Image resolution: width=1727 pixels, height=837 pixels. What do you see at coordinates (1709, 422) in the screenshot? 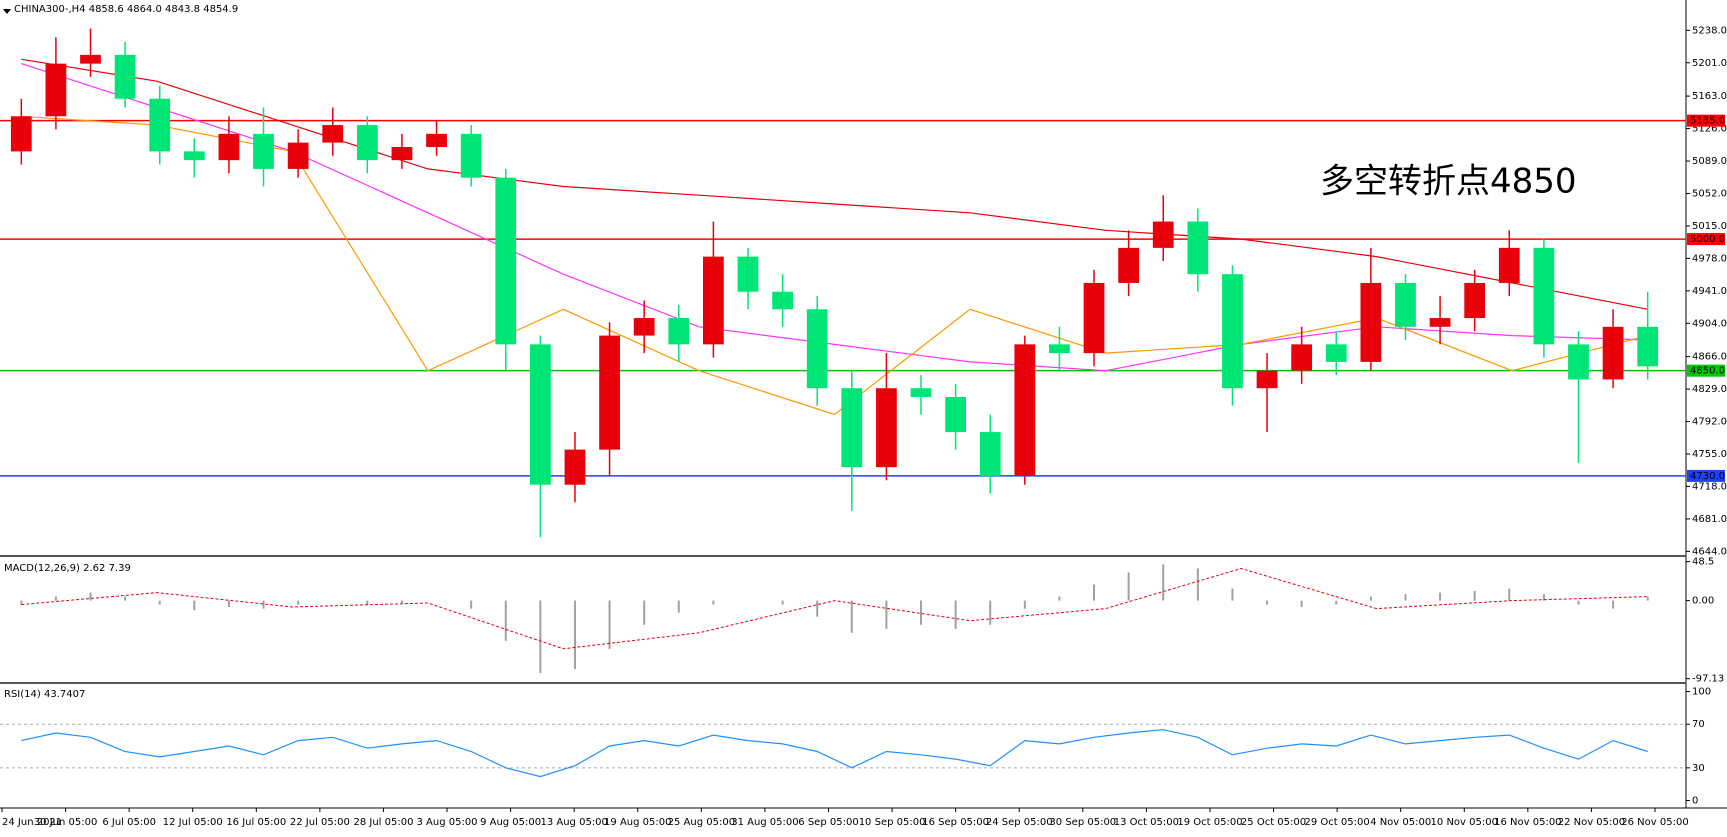
I see `y-tick-label: 4792.0` at bounding box center [1709, 422].